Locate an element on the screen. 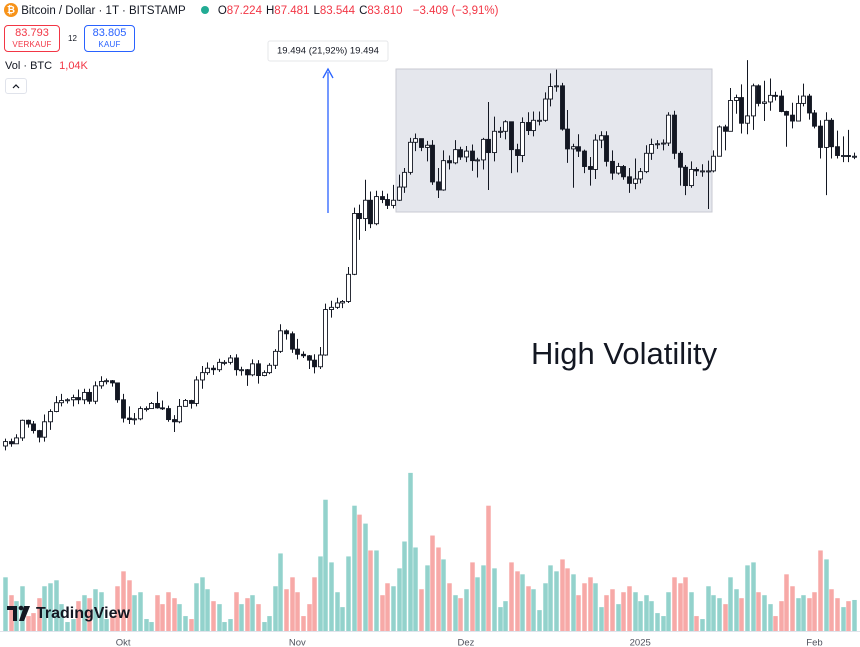  bitcoin-icon: ₿ is located at coordinates (11, 10).